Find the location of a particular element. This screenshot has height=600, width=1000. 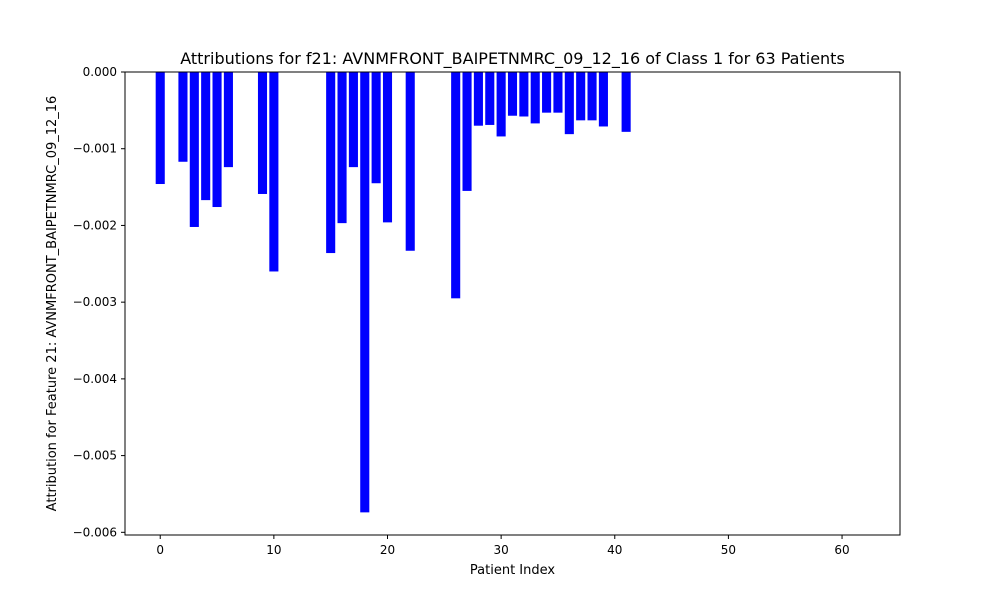

y-tick-label: −0.001 is located at coordinates (95, 149).